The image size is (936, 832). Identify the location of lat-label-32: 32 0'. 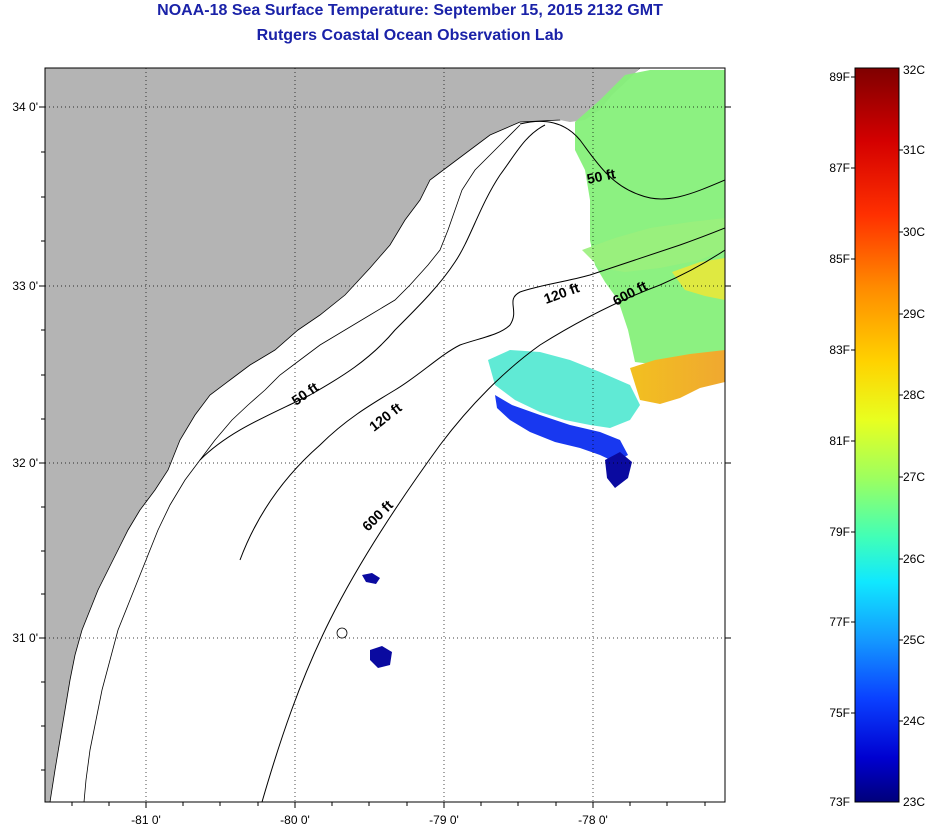
(25, 463).